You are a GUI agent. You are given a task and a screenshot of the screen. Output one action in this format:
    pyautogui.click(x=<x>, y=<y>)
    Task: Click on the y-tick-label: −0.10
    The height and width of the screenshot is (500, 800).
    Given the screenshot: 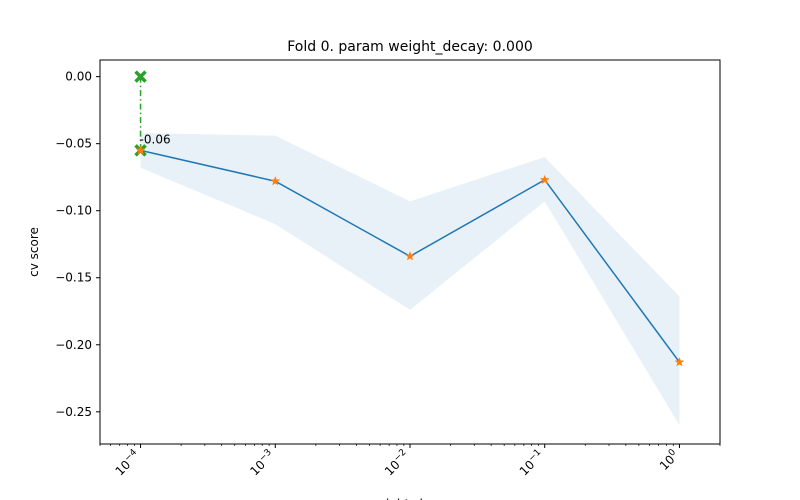 What is the action you would take?
    pyautogui.click(x=73, y=211)
    